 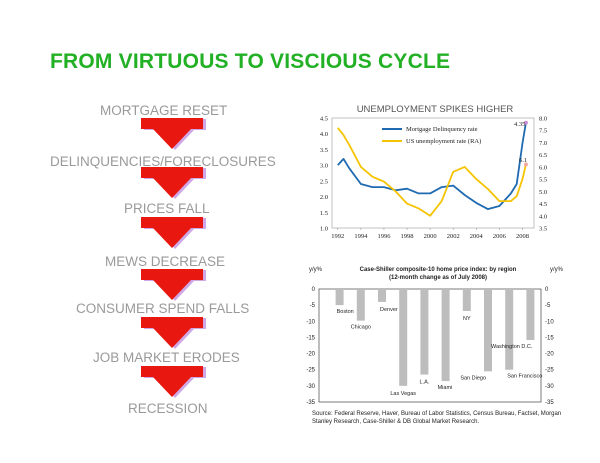 I want to click on bar-chart-left-tick-label: 0, so click(x=314, y=290).